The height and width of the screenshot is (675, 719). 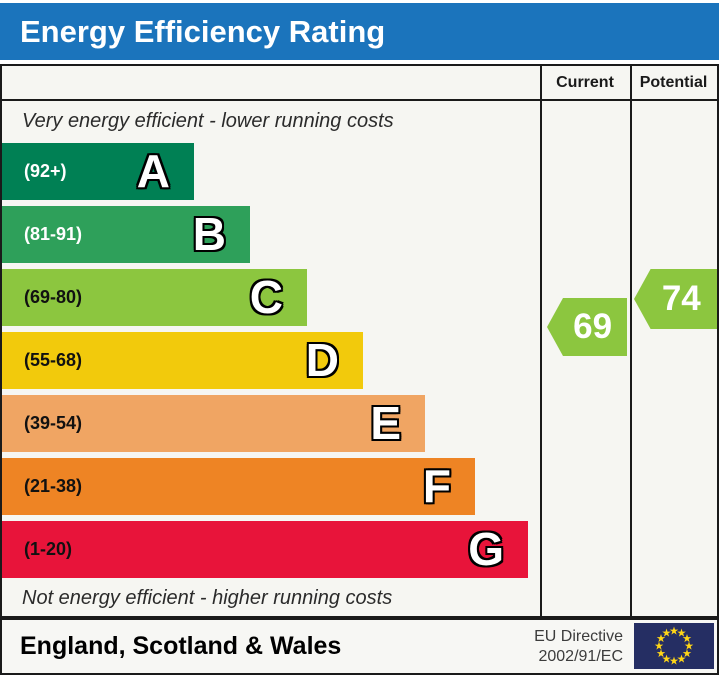 I want to click on current-rating-value: 69, so click(x=593, y=326).